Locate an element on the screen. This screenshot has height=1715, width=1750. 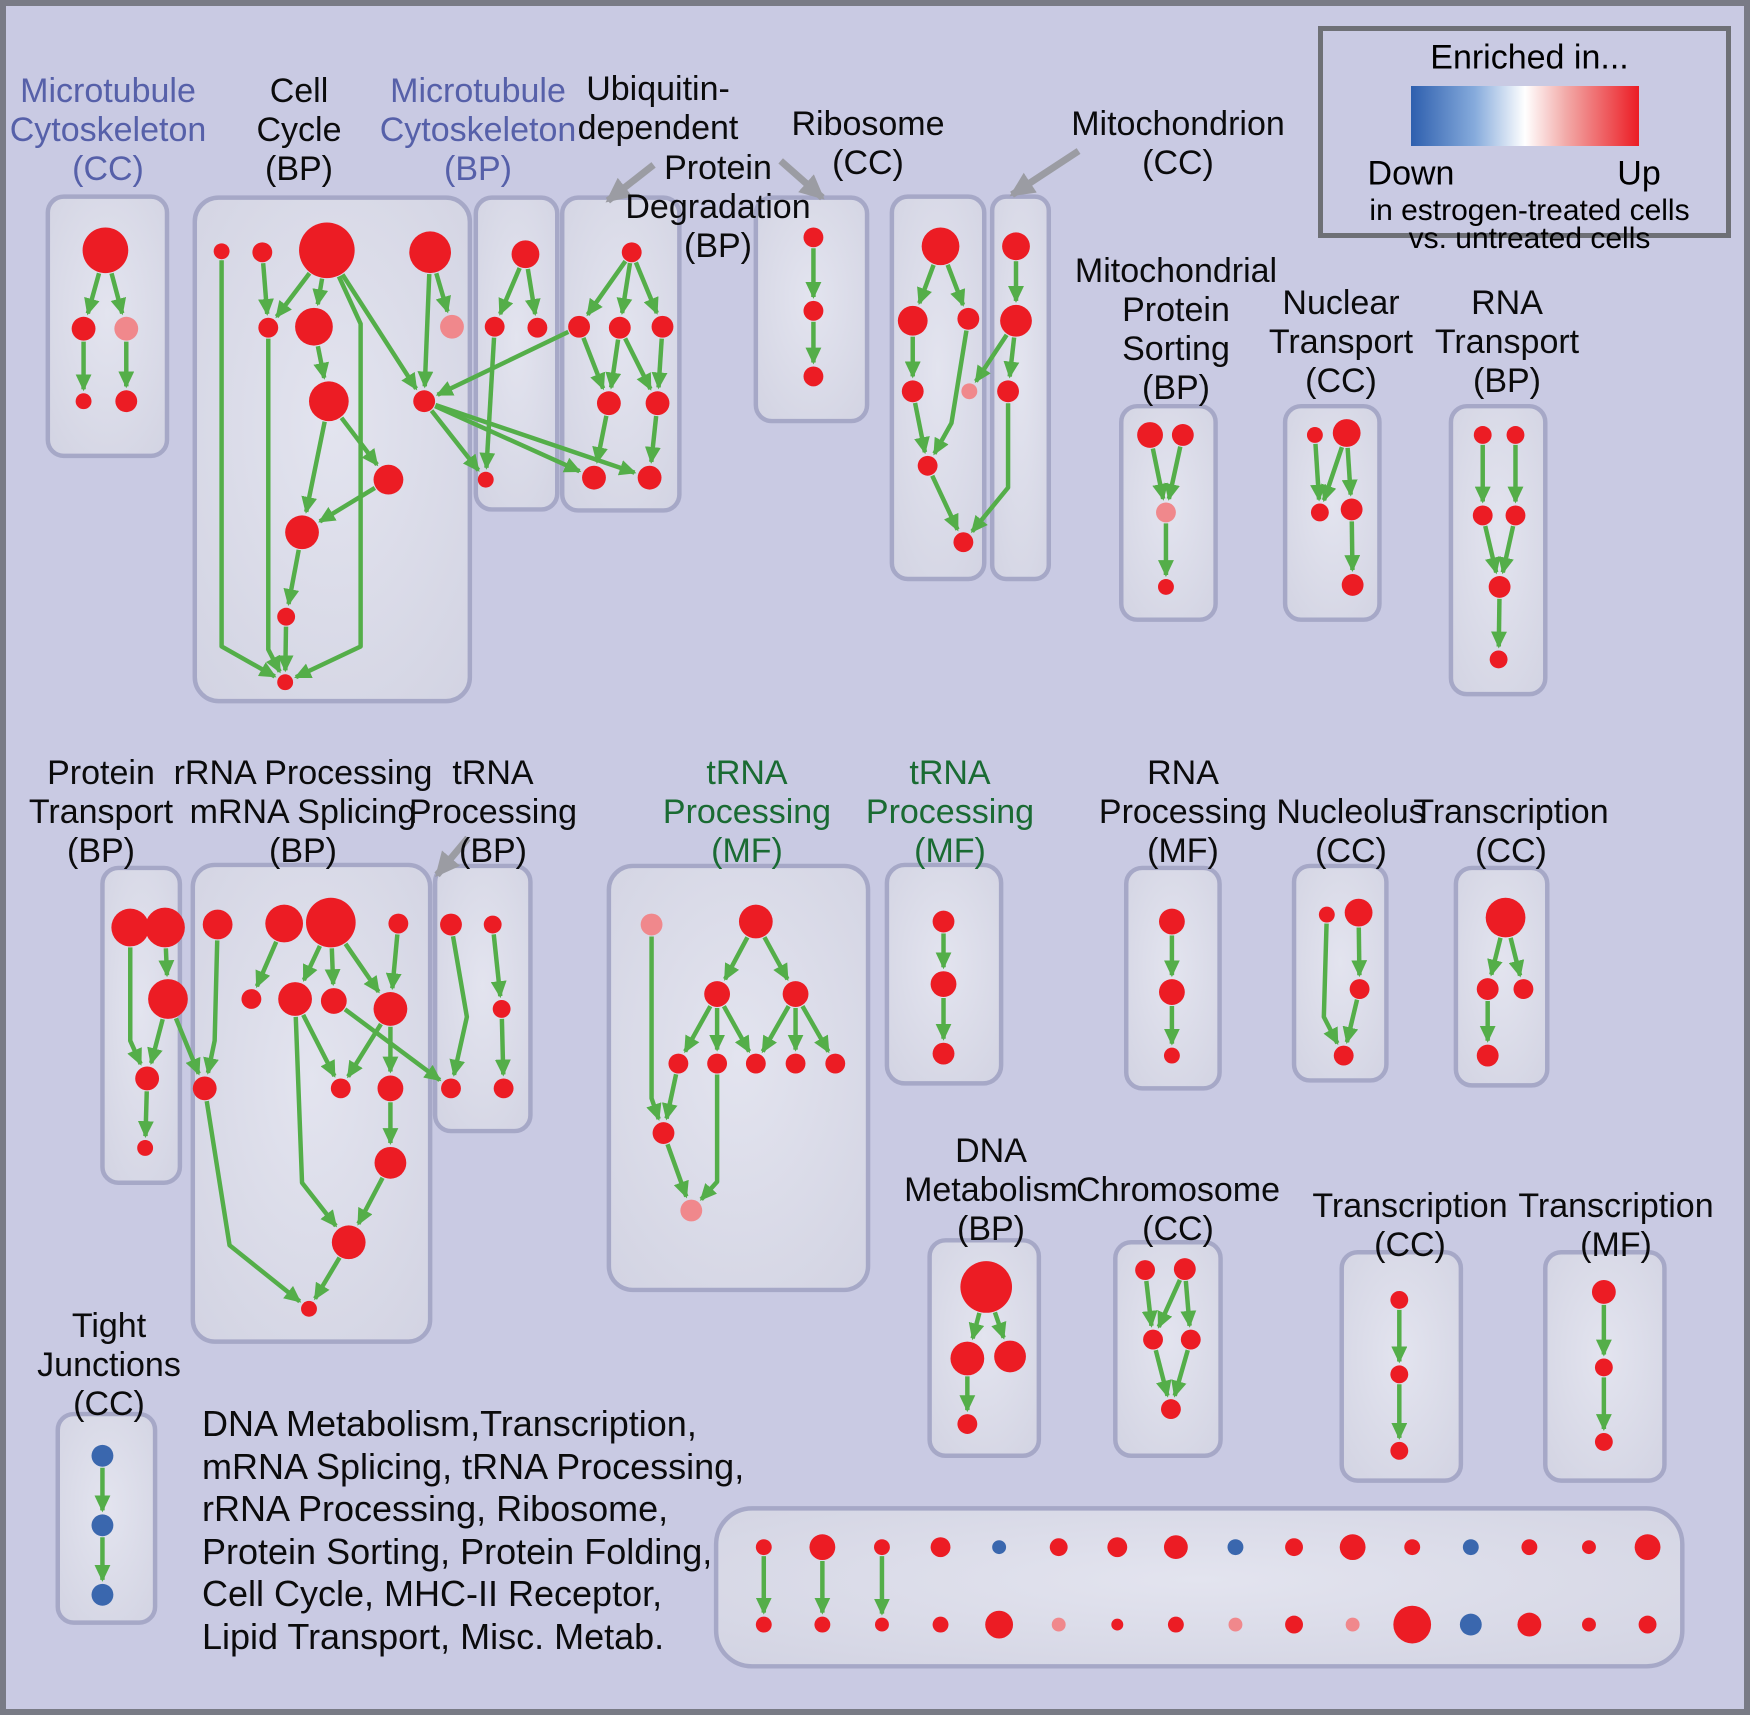
node-rt3 is located at coordinates (1482, 515).